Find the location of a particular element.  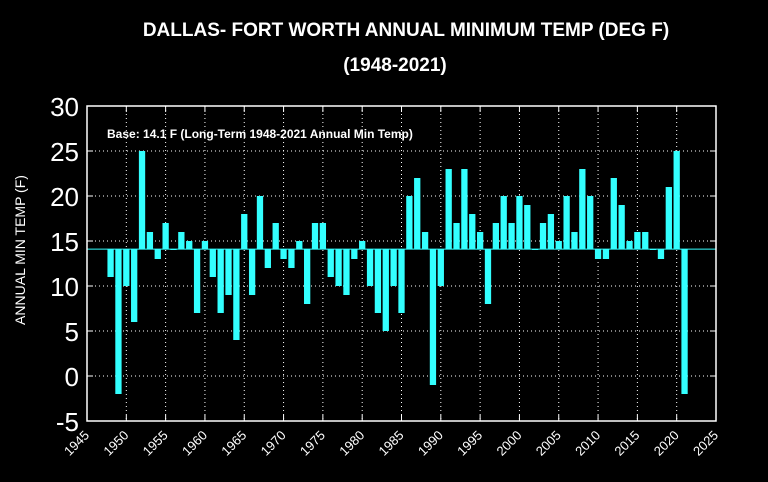

y-tick-label: -5 is located at coordinates (67, 422).